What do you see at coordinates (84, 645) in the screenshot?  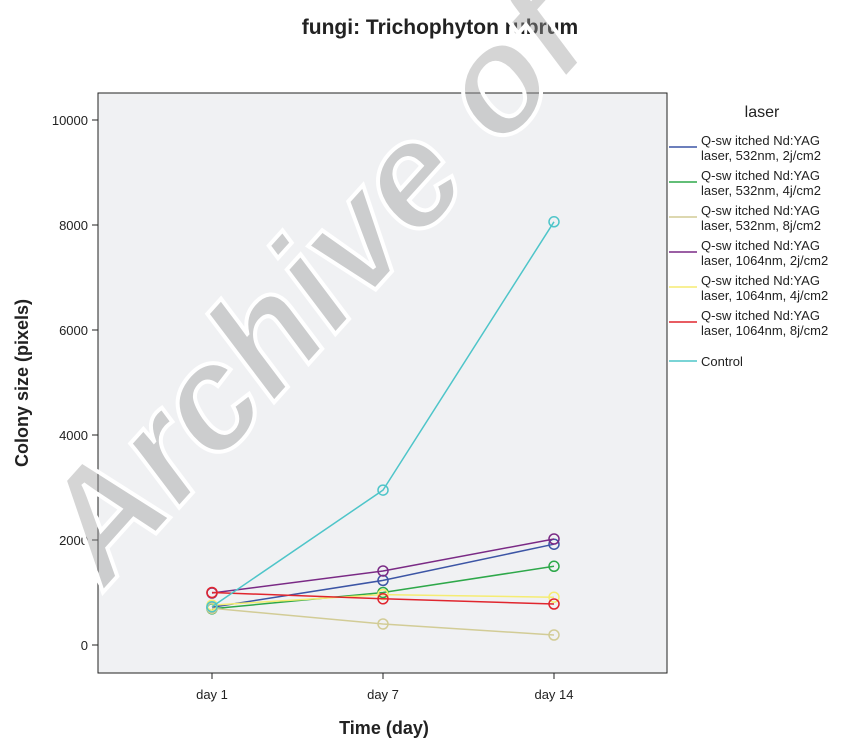 I see `y-tick-label: 0` at bounding box center [84, 645].